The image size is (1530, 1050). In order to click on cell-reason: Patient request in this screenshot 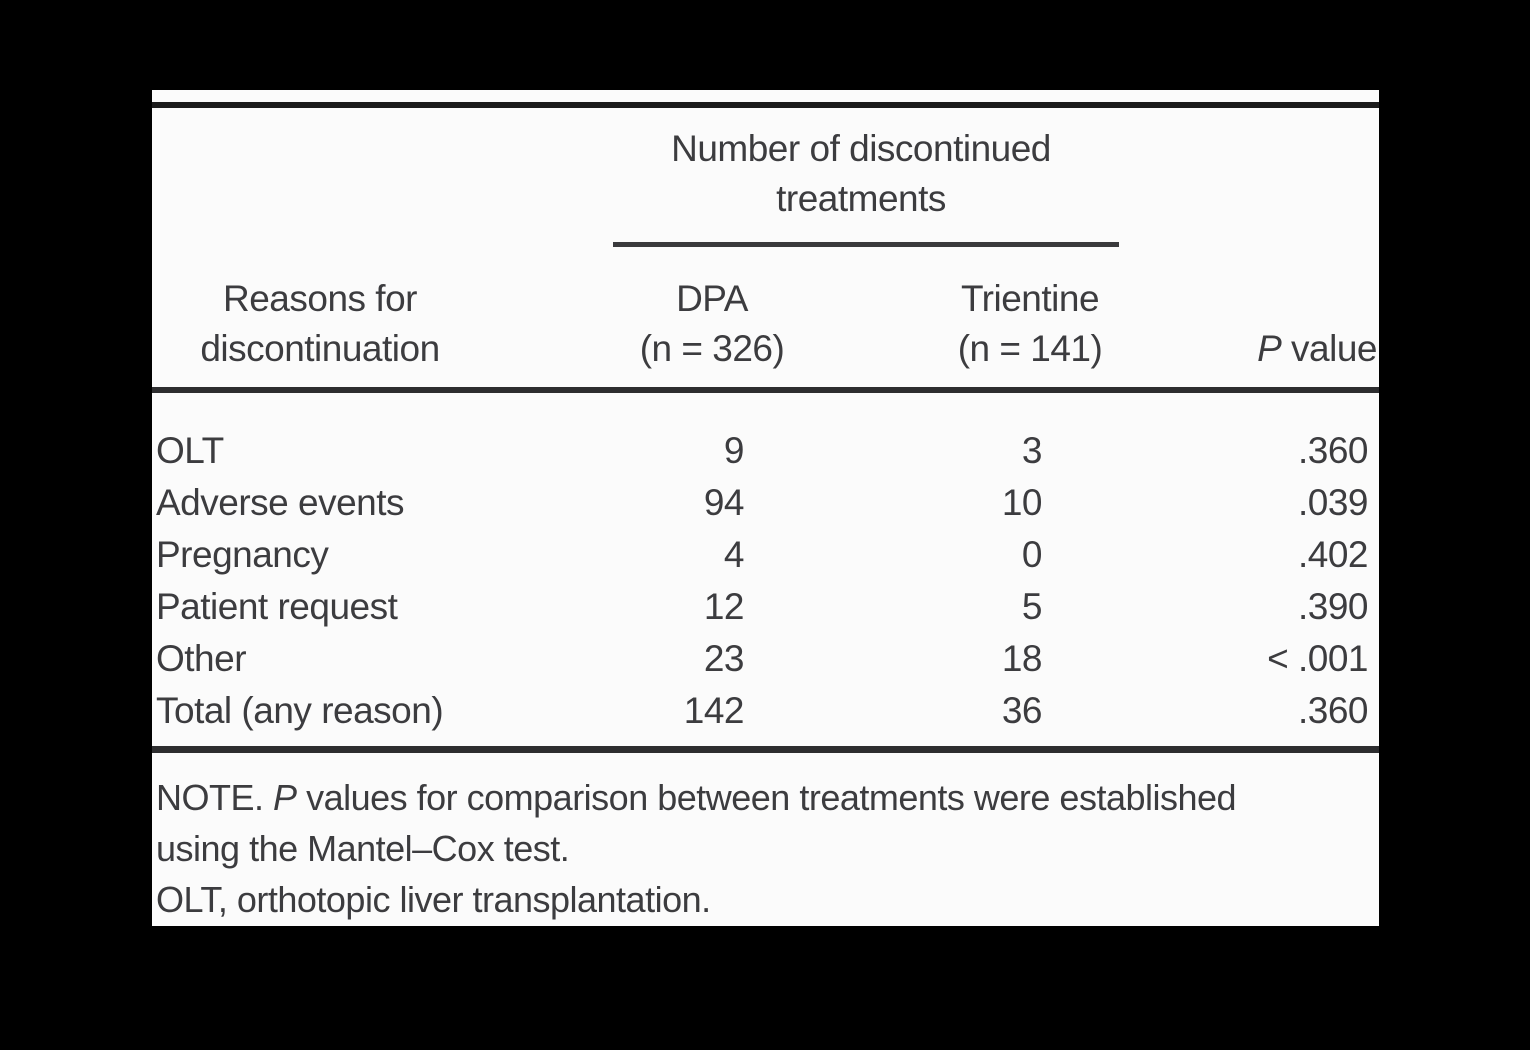, I will do `click(277, 606)`.